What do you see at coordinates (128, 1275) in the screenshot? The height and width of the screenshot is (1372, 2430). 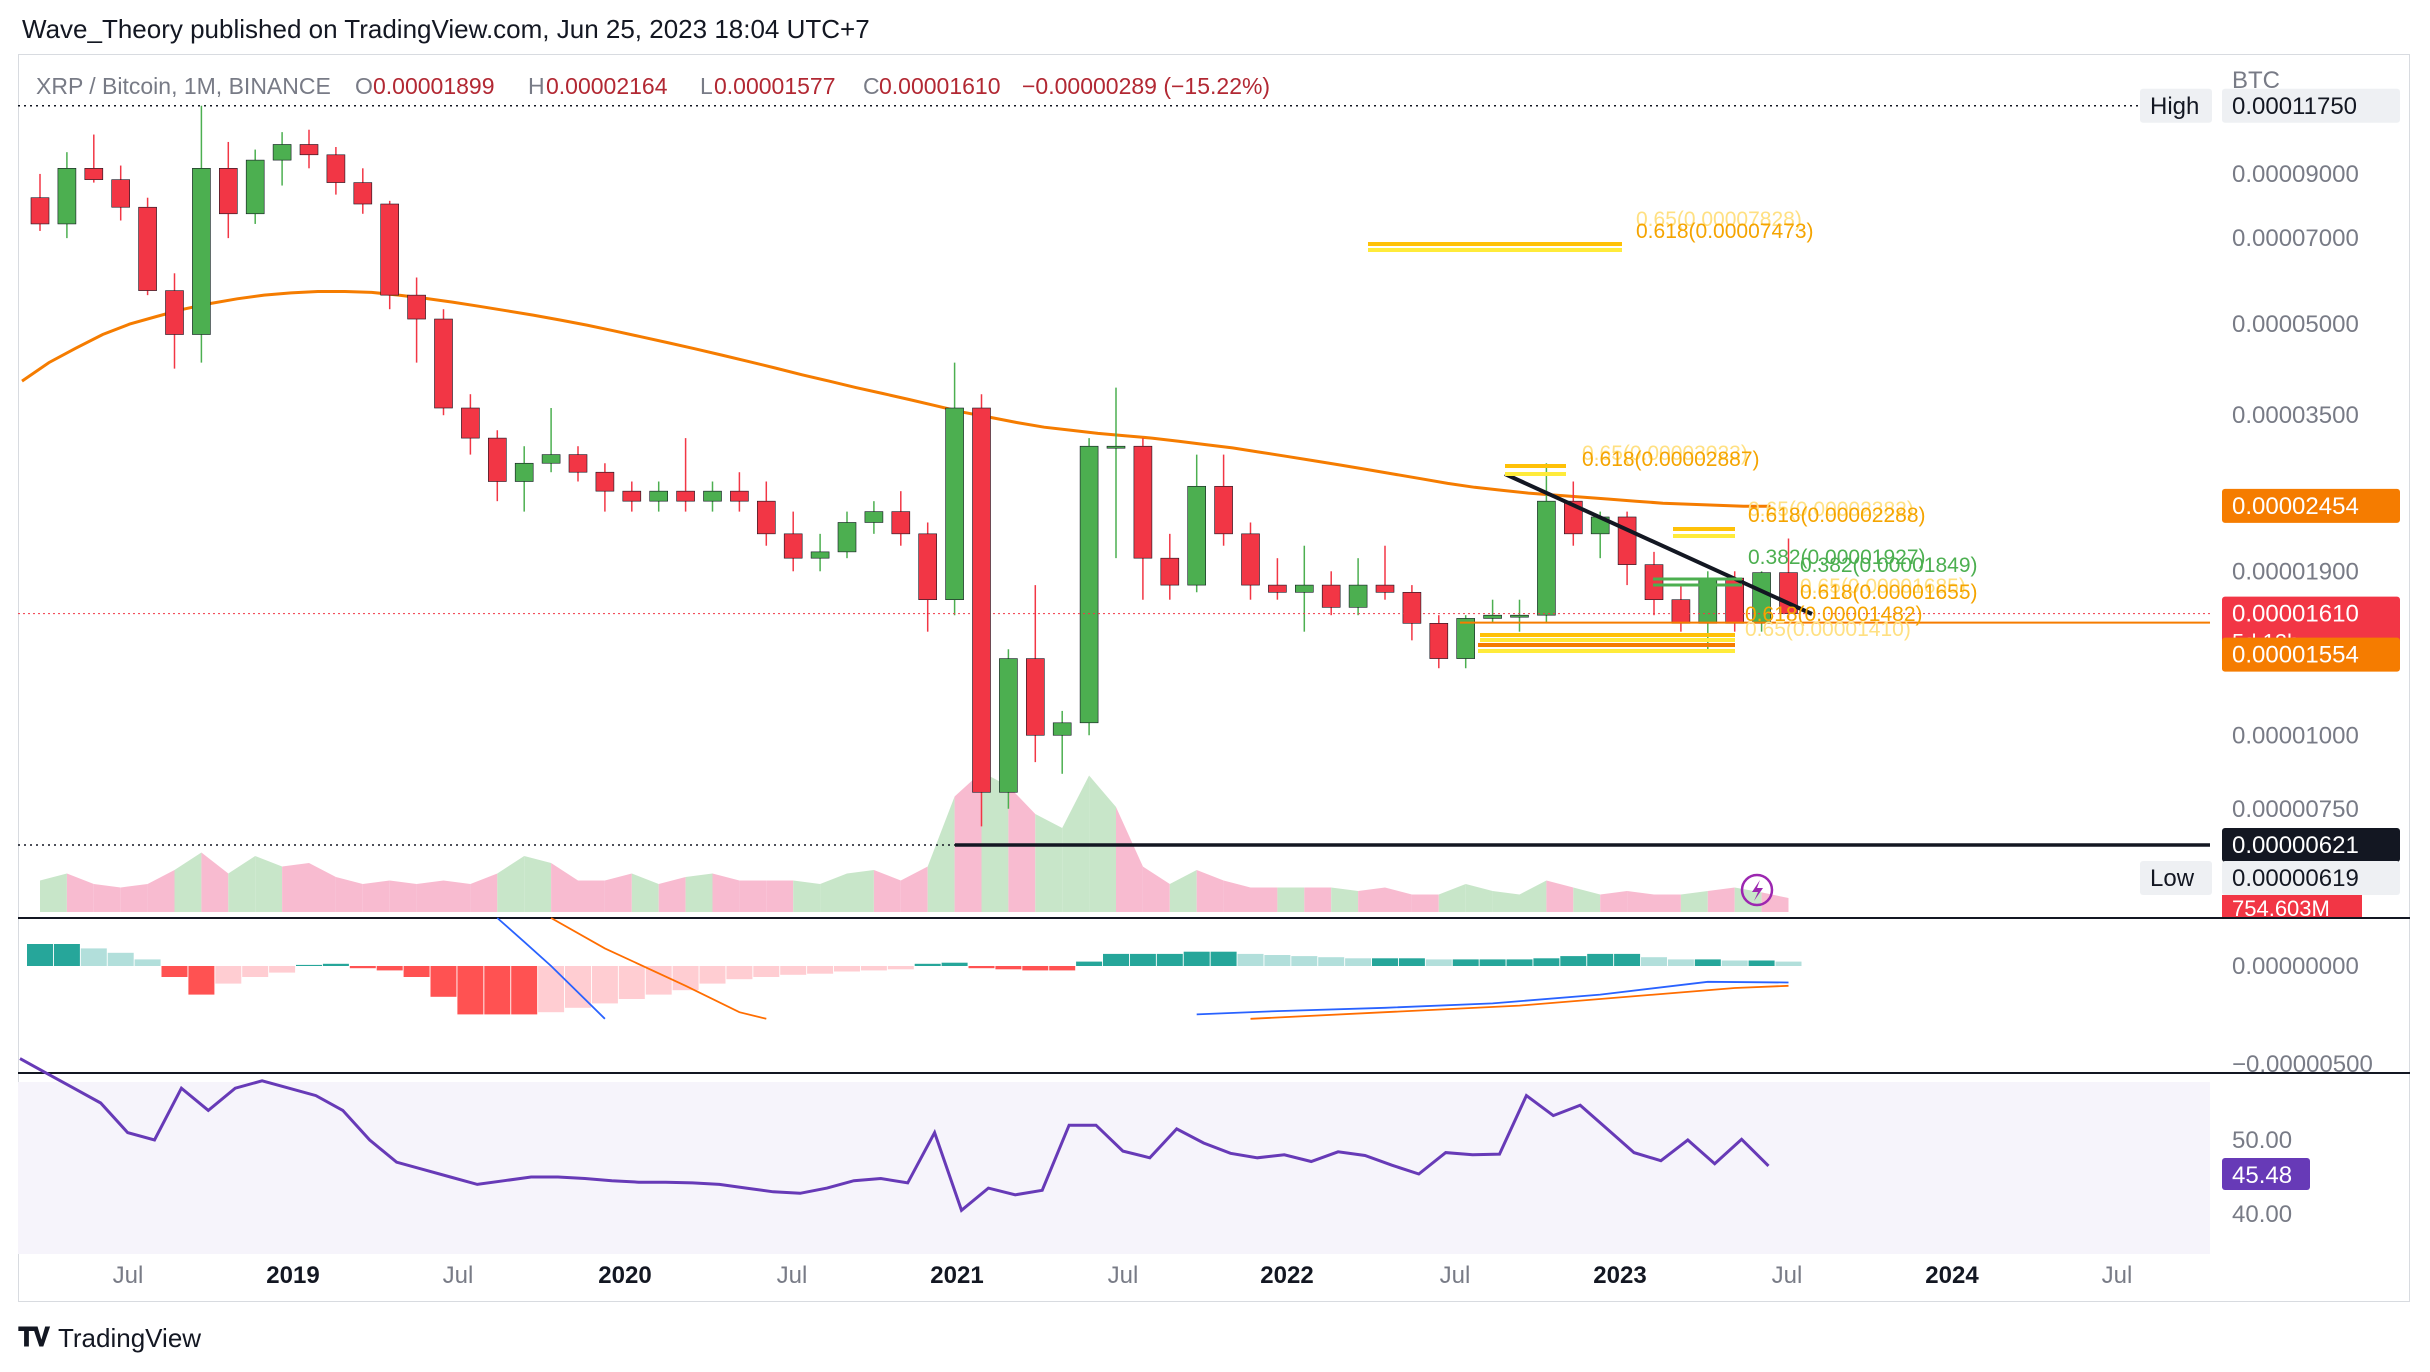 I see `time-axis-label: Jul` at bounding box center [128, 1275].